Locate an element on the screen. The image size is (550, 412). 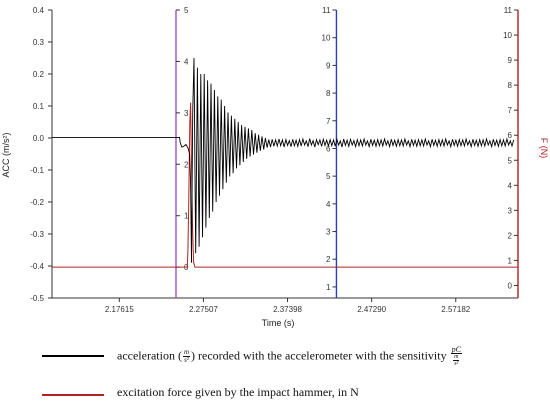
y-tick-label-force-1: 2 is located at coordinates (186, 164).